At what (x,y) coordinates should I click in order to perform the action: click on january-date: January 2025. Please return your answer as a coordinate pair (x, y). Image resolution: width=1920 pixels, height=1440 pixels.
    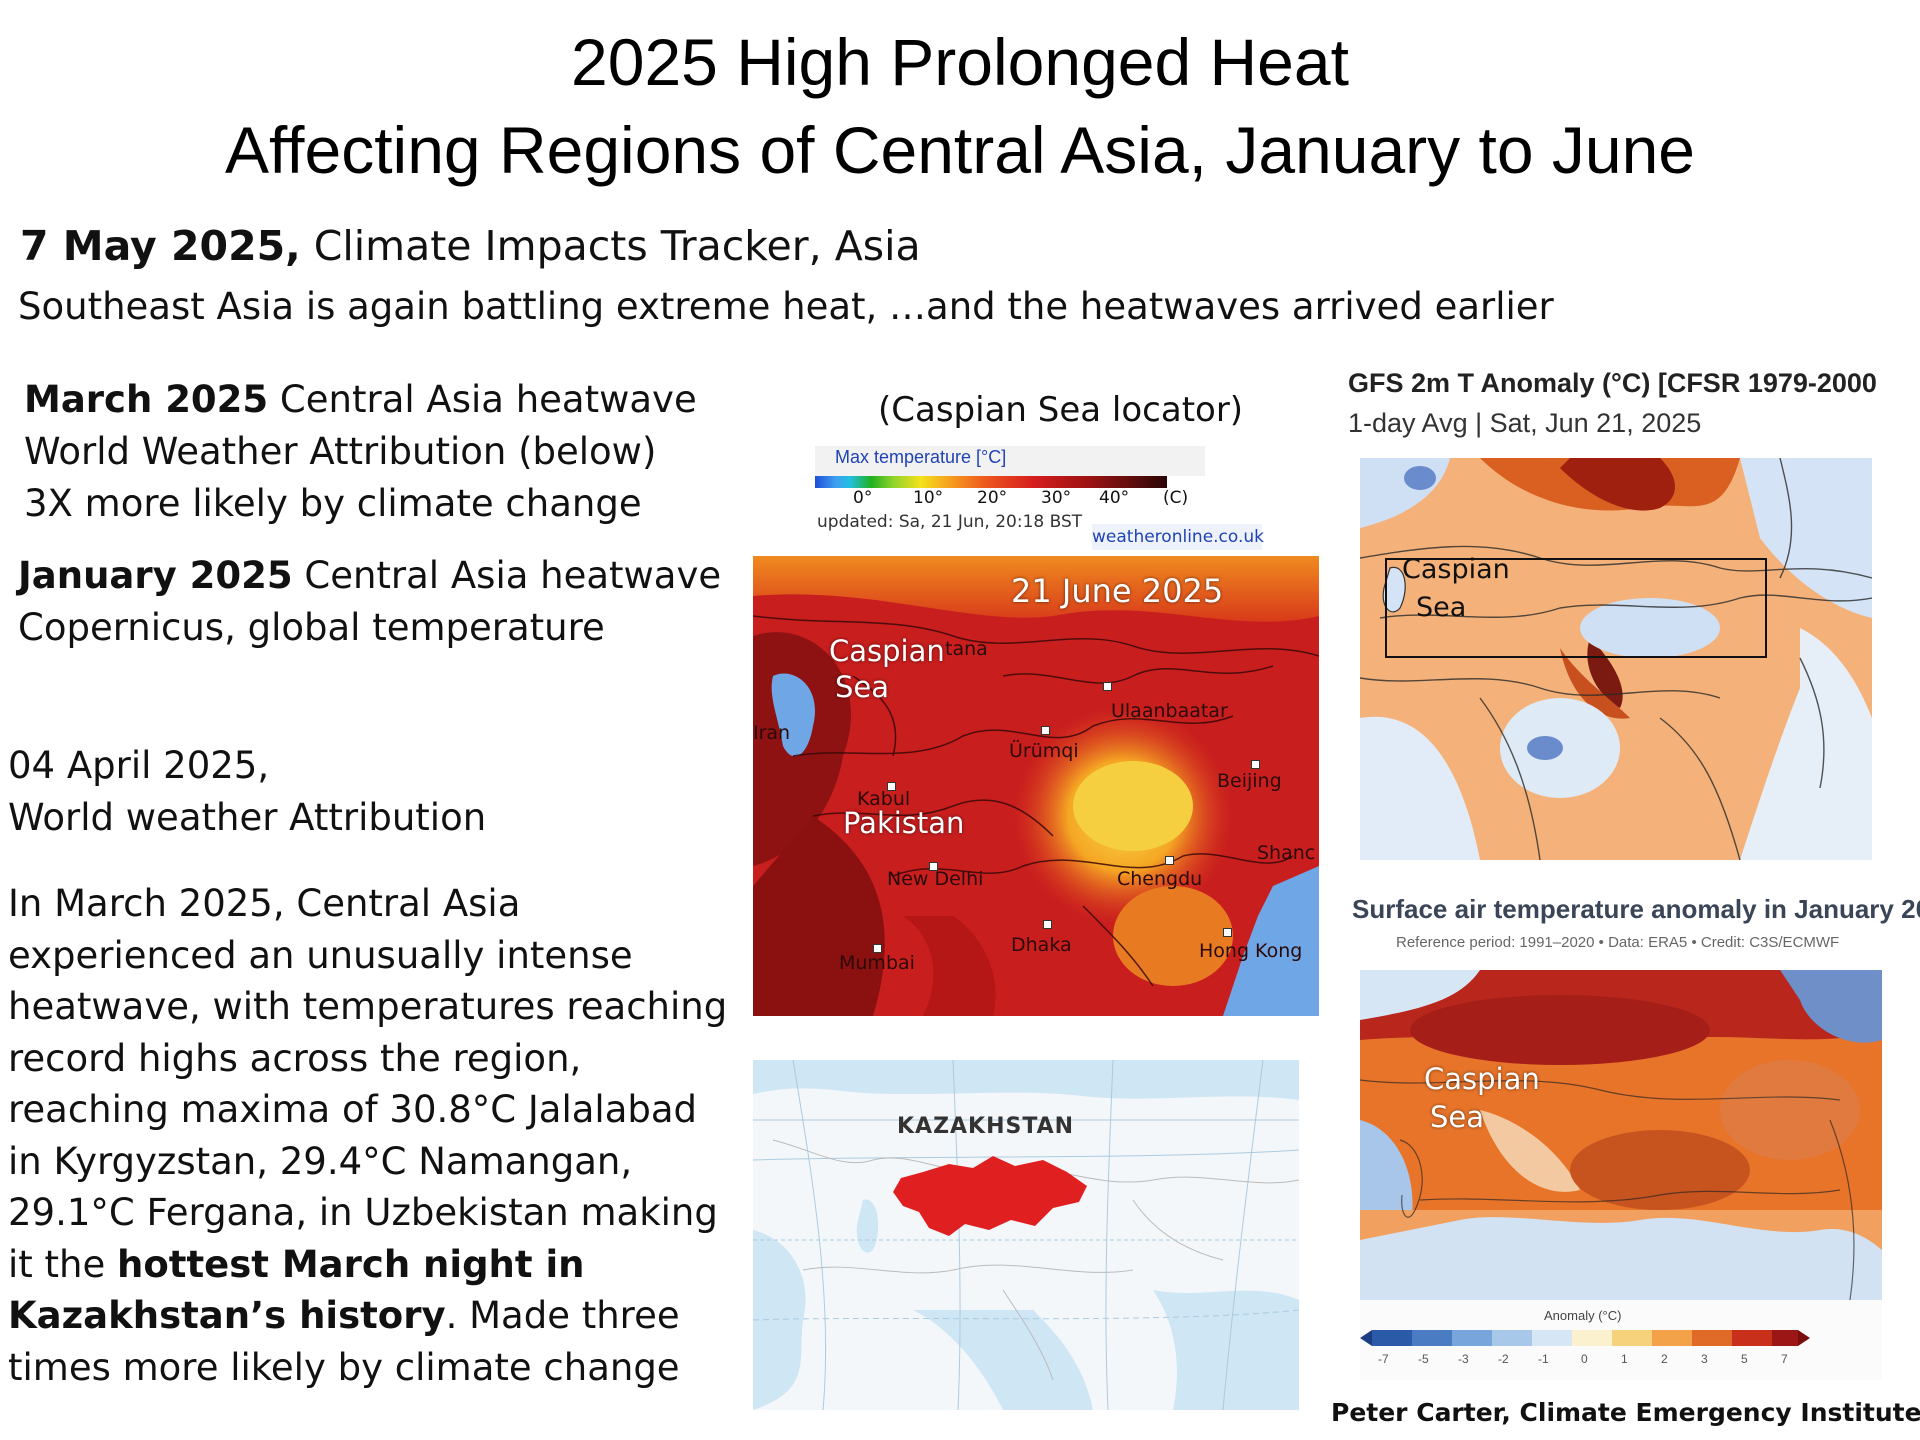
    Looking at the image, I should click on (155, 575).